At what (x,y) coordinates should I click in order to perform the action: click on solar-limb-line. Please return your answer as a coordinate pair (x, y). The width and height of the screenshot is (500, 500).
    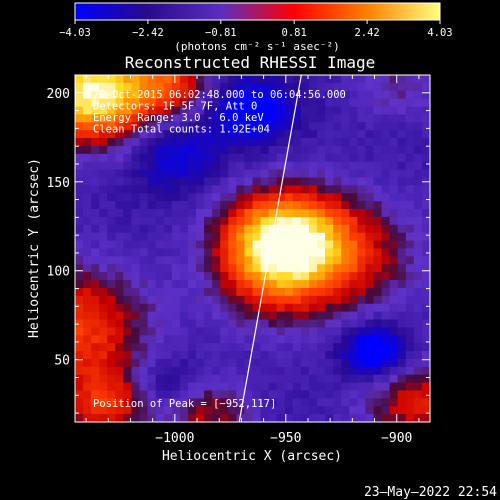
    Looking at the image, I should click on (270, 248).